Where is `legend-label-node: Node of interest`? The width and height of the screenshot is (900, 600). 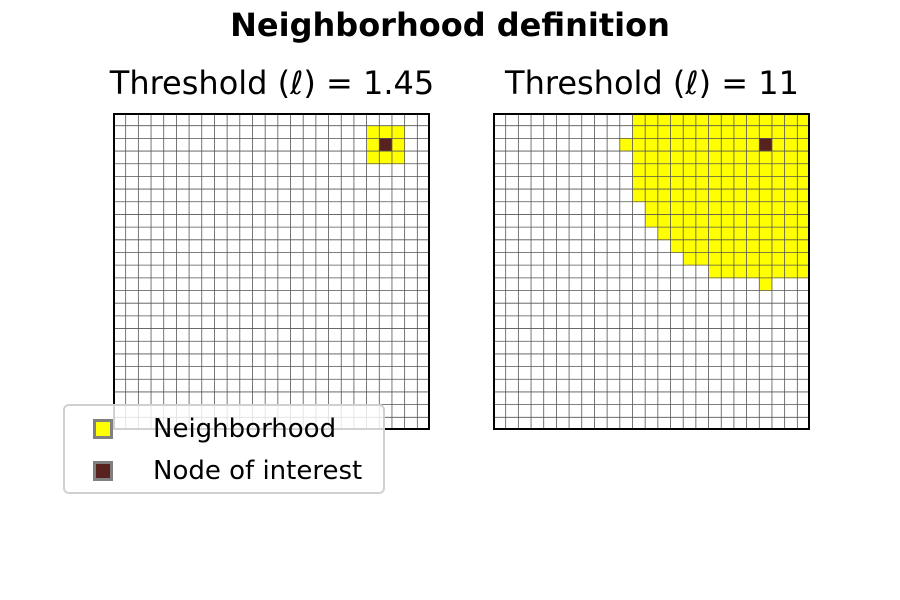
legend-label-node: Node of interest is located at coordinates (258, 471).